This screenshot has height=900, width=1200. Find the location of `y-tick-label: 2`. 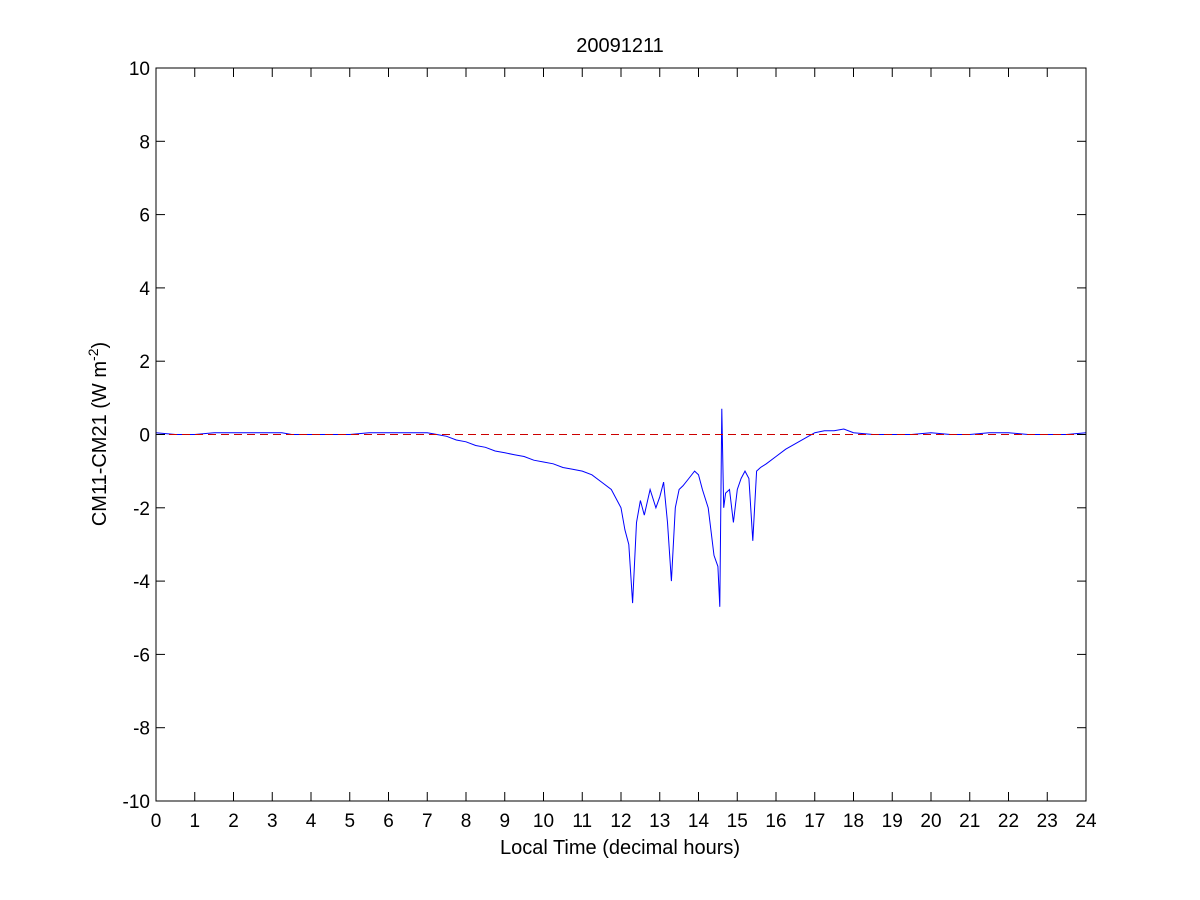

y-tick-label: 2 is located at coordinates (144, 362).